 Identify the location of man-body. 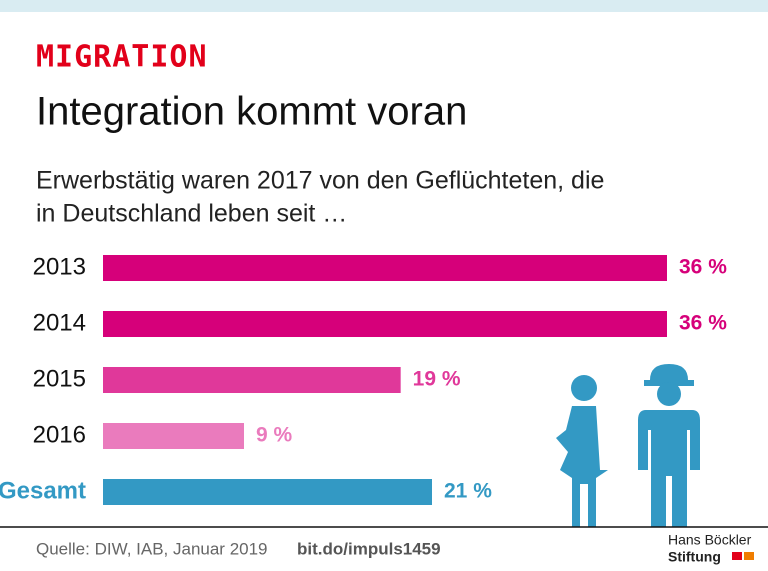
(669, 468).